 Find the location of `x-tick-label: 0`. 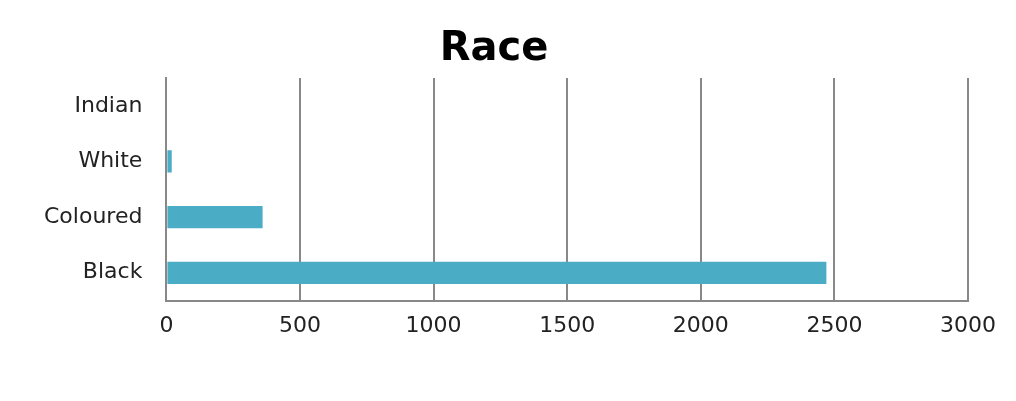

x-tick-label: 0 is located at coordinates (166, 324).